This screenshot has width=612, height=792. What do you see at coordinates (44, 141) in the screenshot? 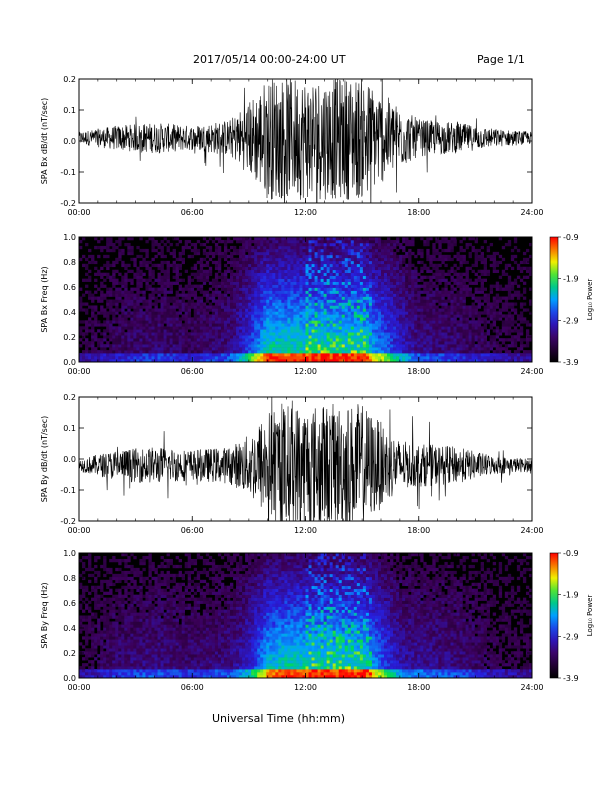
I see `y-axis-label: SPA Bx dB/dt (nT/sec)` at bounding box center [44, 141].